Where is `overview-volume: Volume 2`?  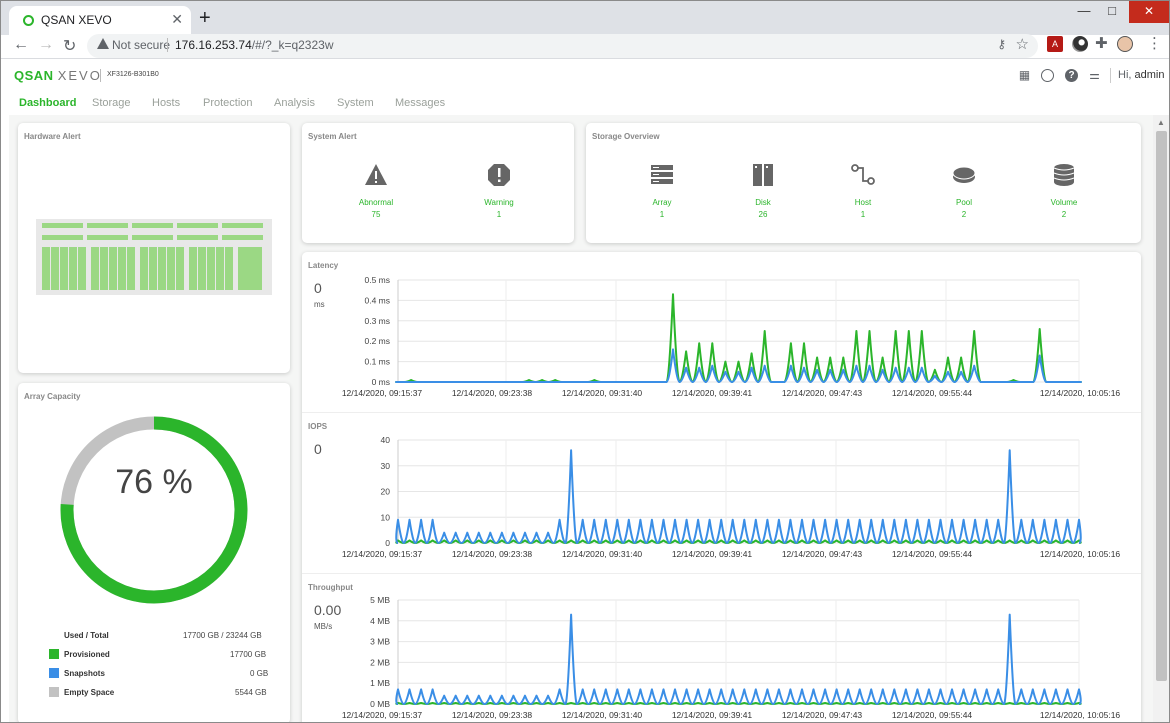
overview-volume: Volume 2 is located at coordinates (1064, 191).